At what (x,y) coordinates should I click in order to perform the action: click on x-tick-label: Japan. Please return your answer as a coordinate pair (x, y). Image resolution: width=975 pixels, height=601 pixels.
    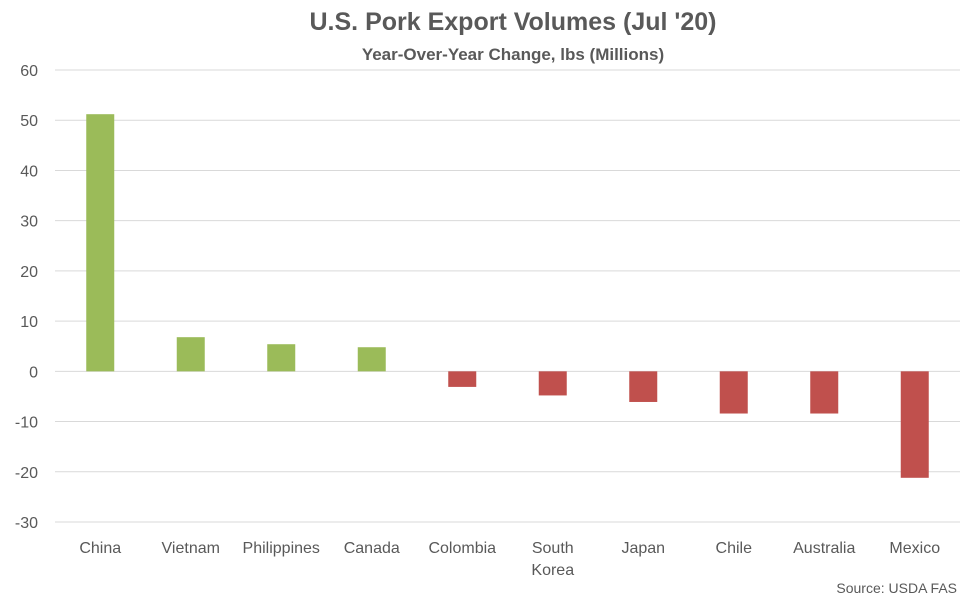
    Looking at the image, I should click on (643, 548).